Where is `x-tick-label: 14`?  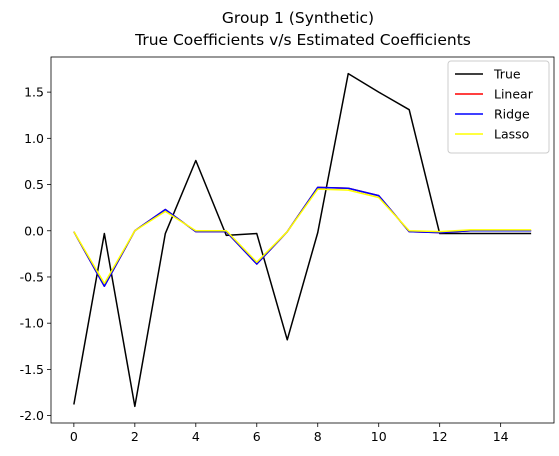 x-tick-label: 14 is located at coordinates (501, 436).